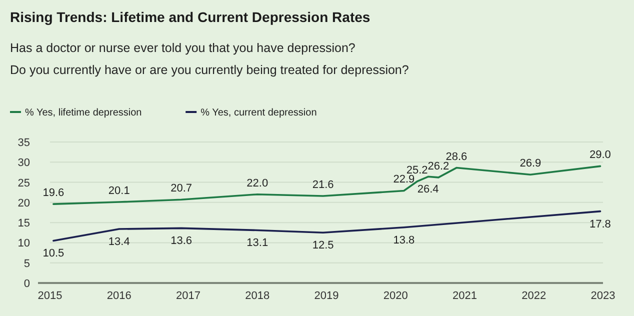 The image size is (634, 316). Describe the element at coordinates (209, 59) in the screenshot. I see `chart-subtitle: Has a doctor or nurse ever told you that you have depression? Do you currently have or are you currently being treated for depression?` at that location.